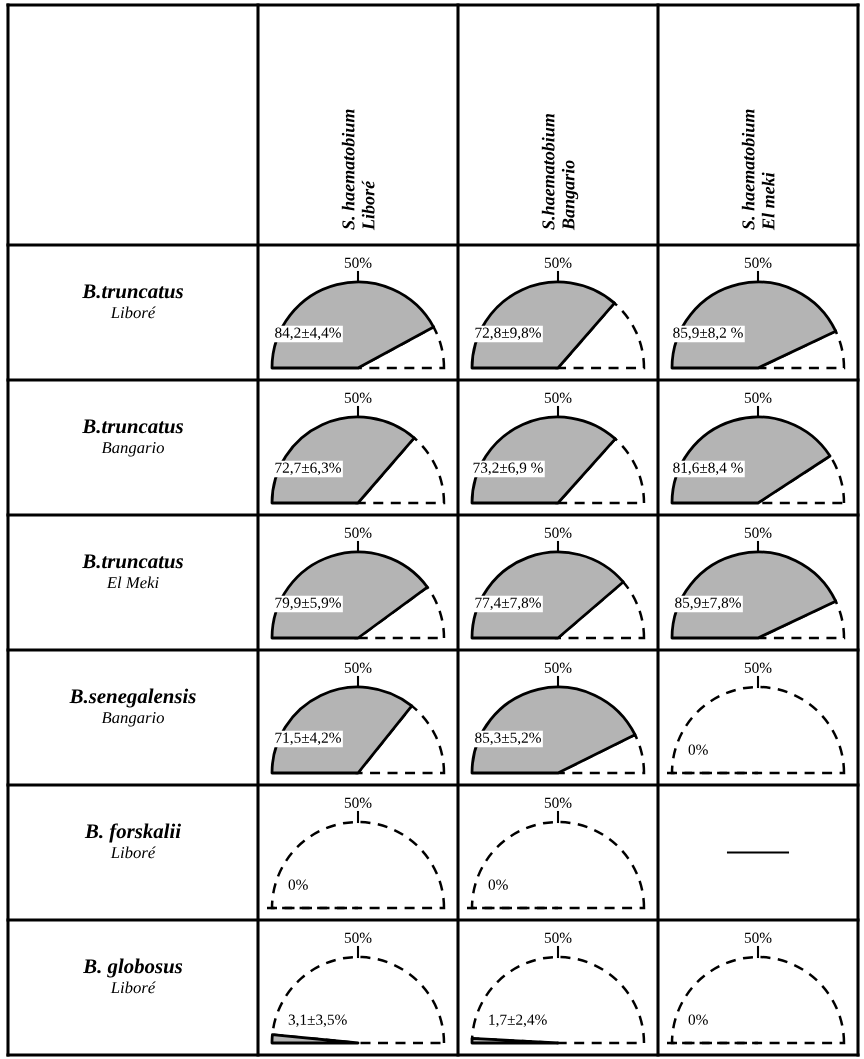  What do you see at coordinates (758, 170) in the screenshot?
I see `category-label: S. haematobium El meki` at bounding box center [758, 170].